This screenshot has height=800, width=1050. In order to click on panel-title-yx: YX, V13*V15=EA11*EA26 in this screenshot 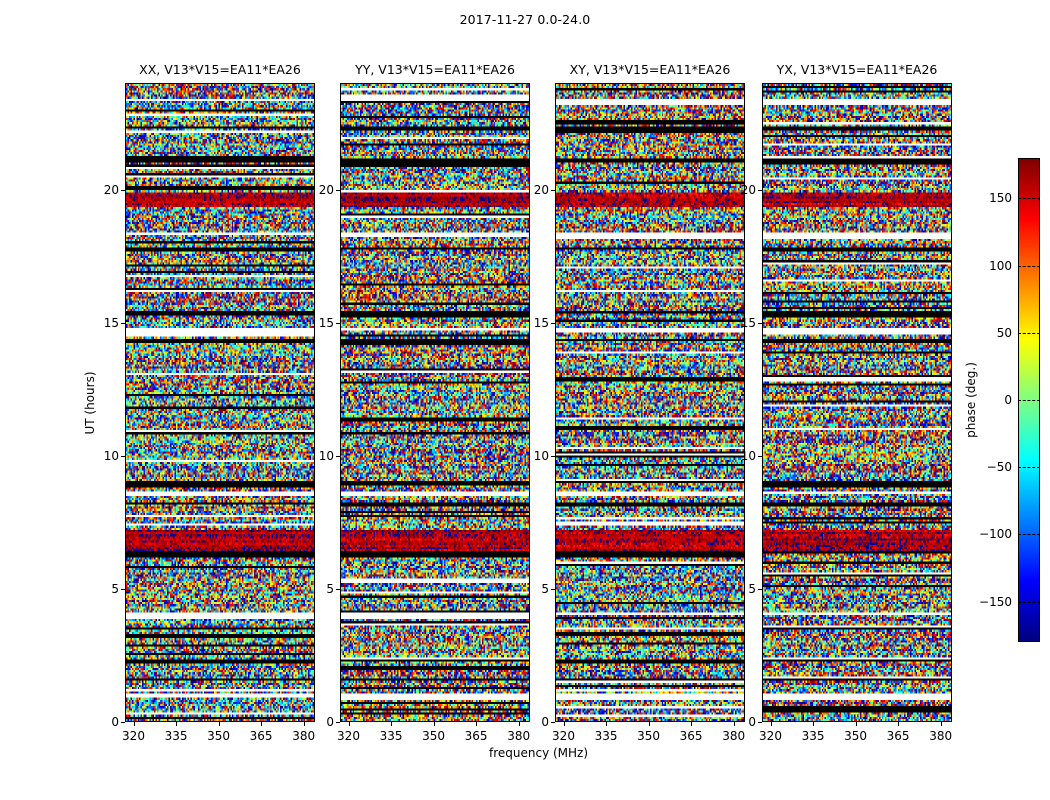, I will do `click(857, 69)`.